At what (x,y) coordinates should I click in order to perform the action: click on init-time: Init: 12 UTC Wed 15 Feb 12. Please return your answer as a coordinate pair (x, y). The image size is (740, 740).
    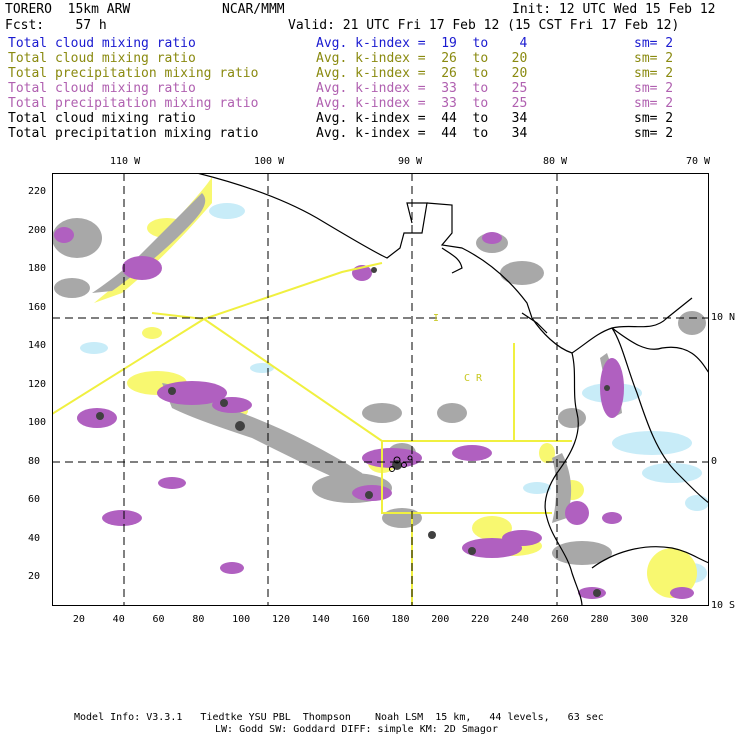
    Looking at the image, I should click on (614, 9).